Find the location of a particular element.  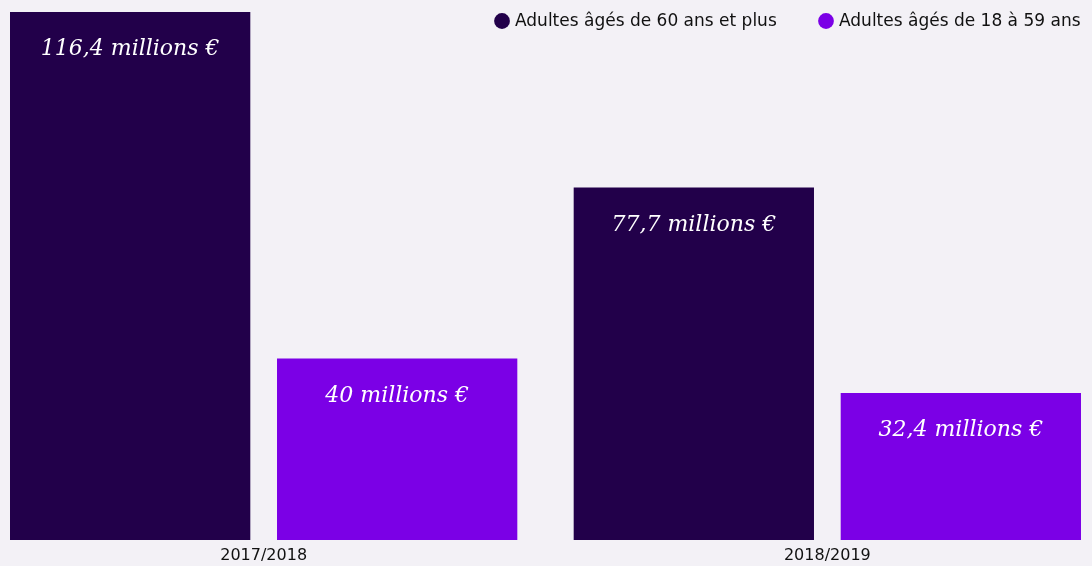

data-label: 40 millions € is located at coordinates (397, 394).